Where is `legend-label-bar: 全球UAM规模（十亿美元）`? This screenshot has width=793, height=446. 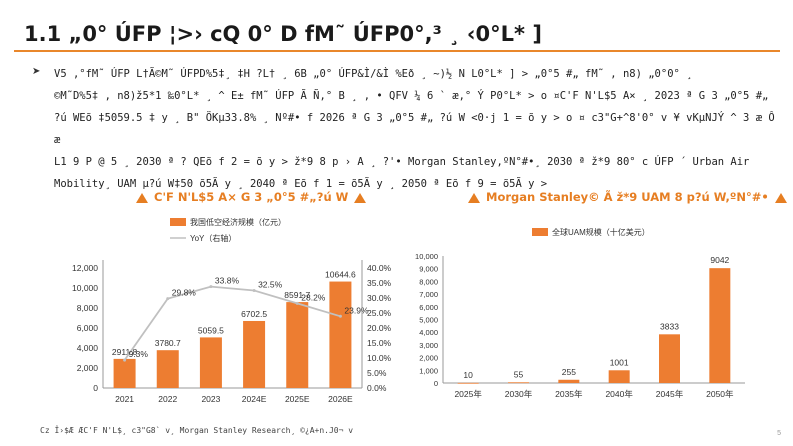
legend-label-bar: 全球UAM规模（十亿美元） is located at coordinates (601, 232).